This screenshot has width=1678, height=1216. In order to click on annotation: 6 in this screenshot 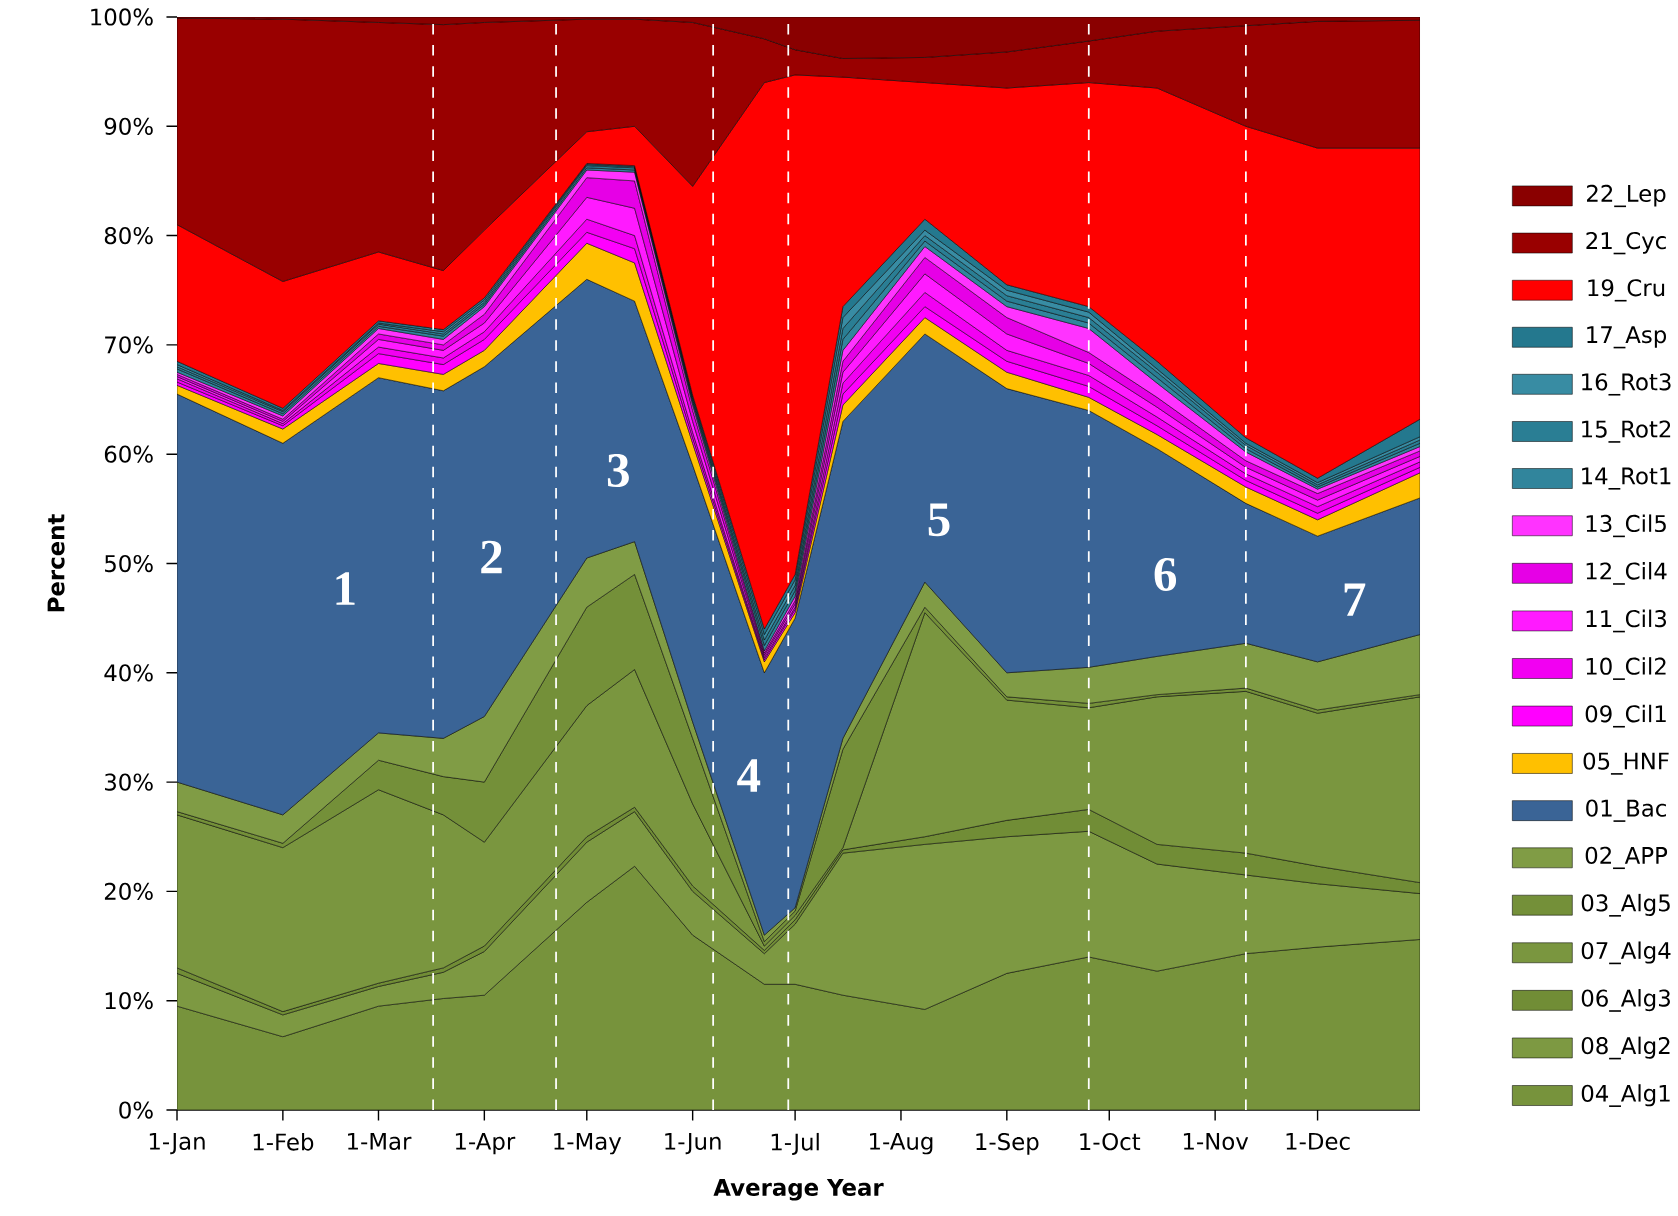, I will do `click(1165, 574)`.